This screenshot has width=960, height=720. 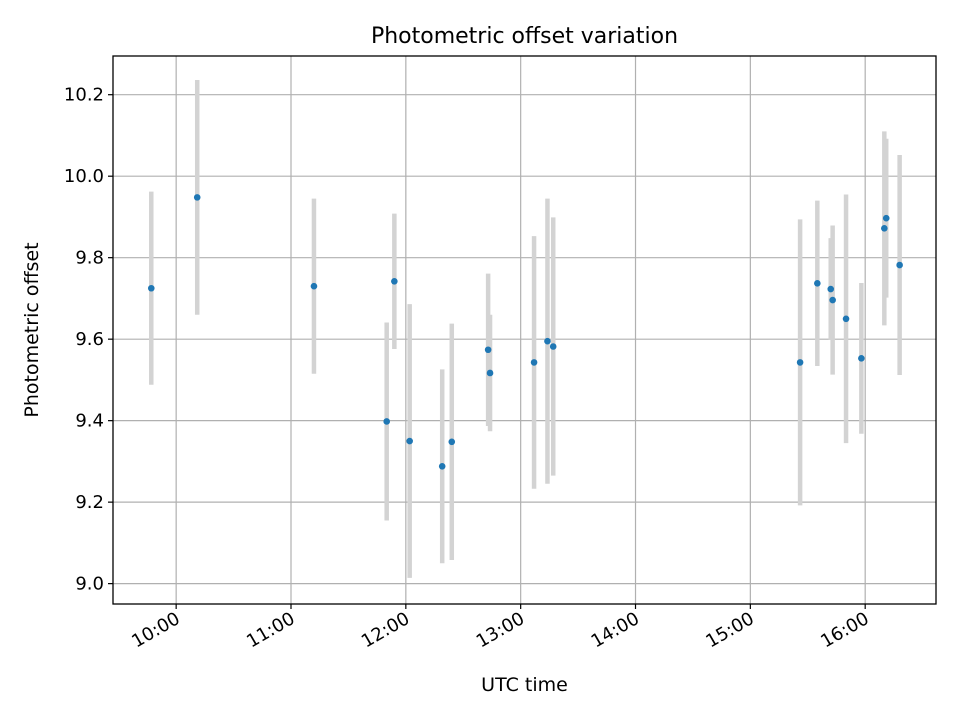 I want to click on y-tick-label: 9.4, so click(x=89, y=421).